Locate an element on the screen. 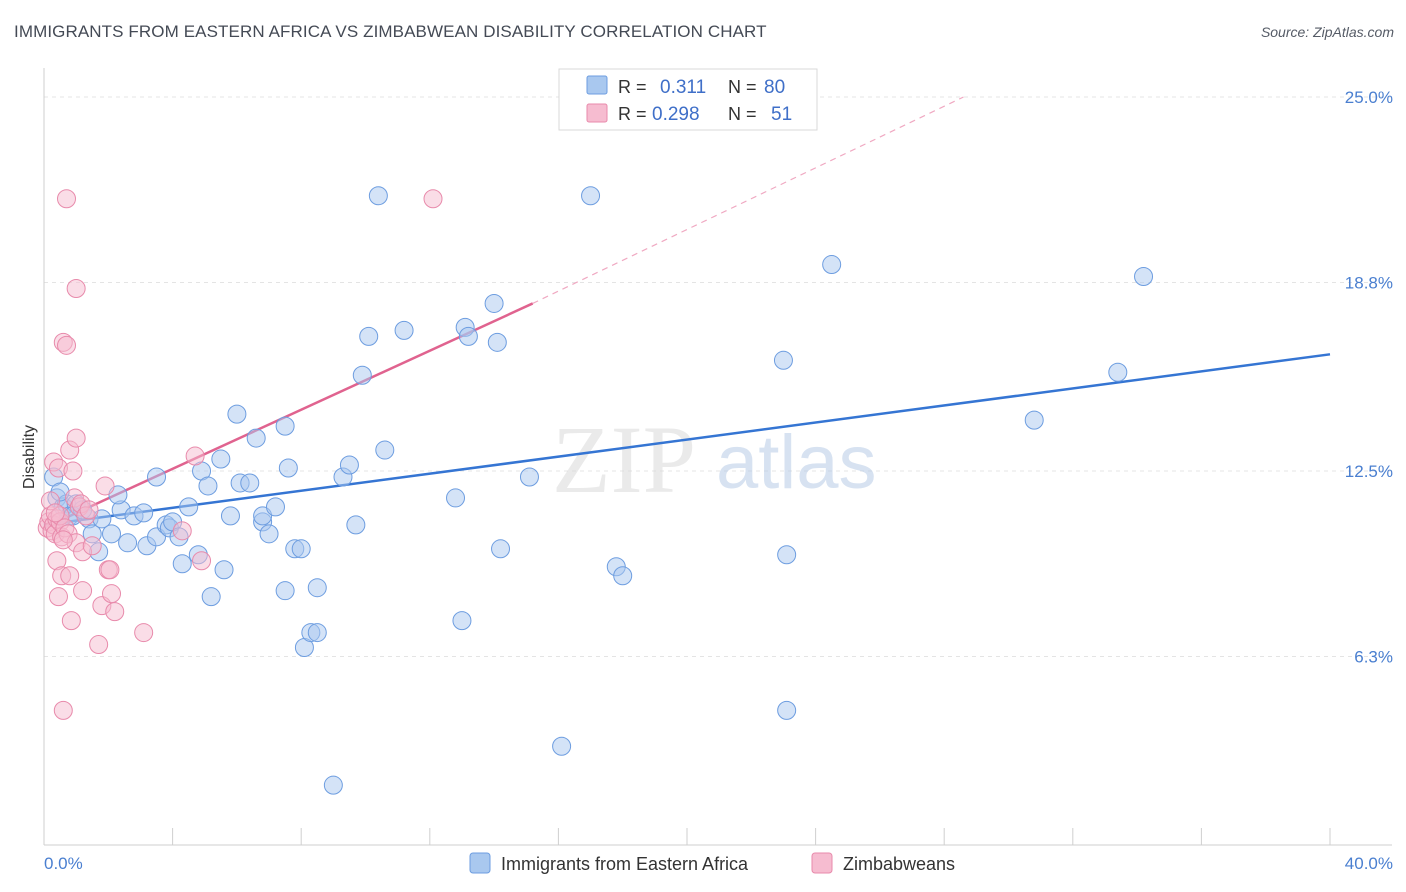  legend-r-value: 0.311 is located at coordinates (683, 87).